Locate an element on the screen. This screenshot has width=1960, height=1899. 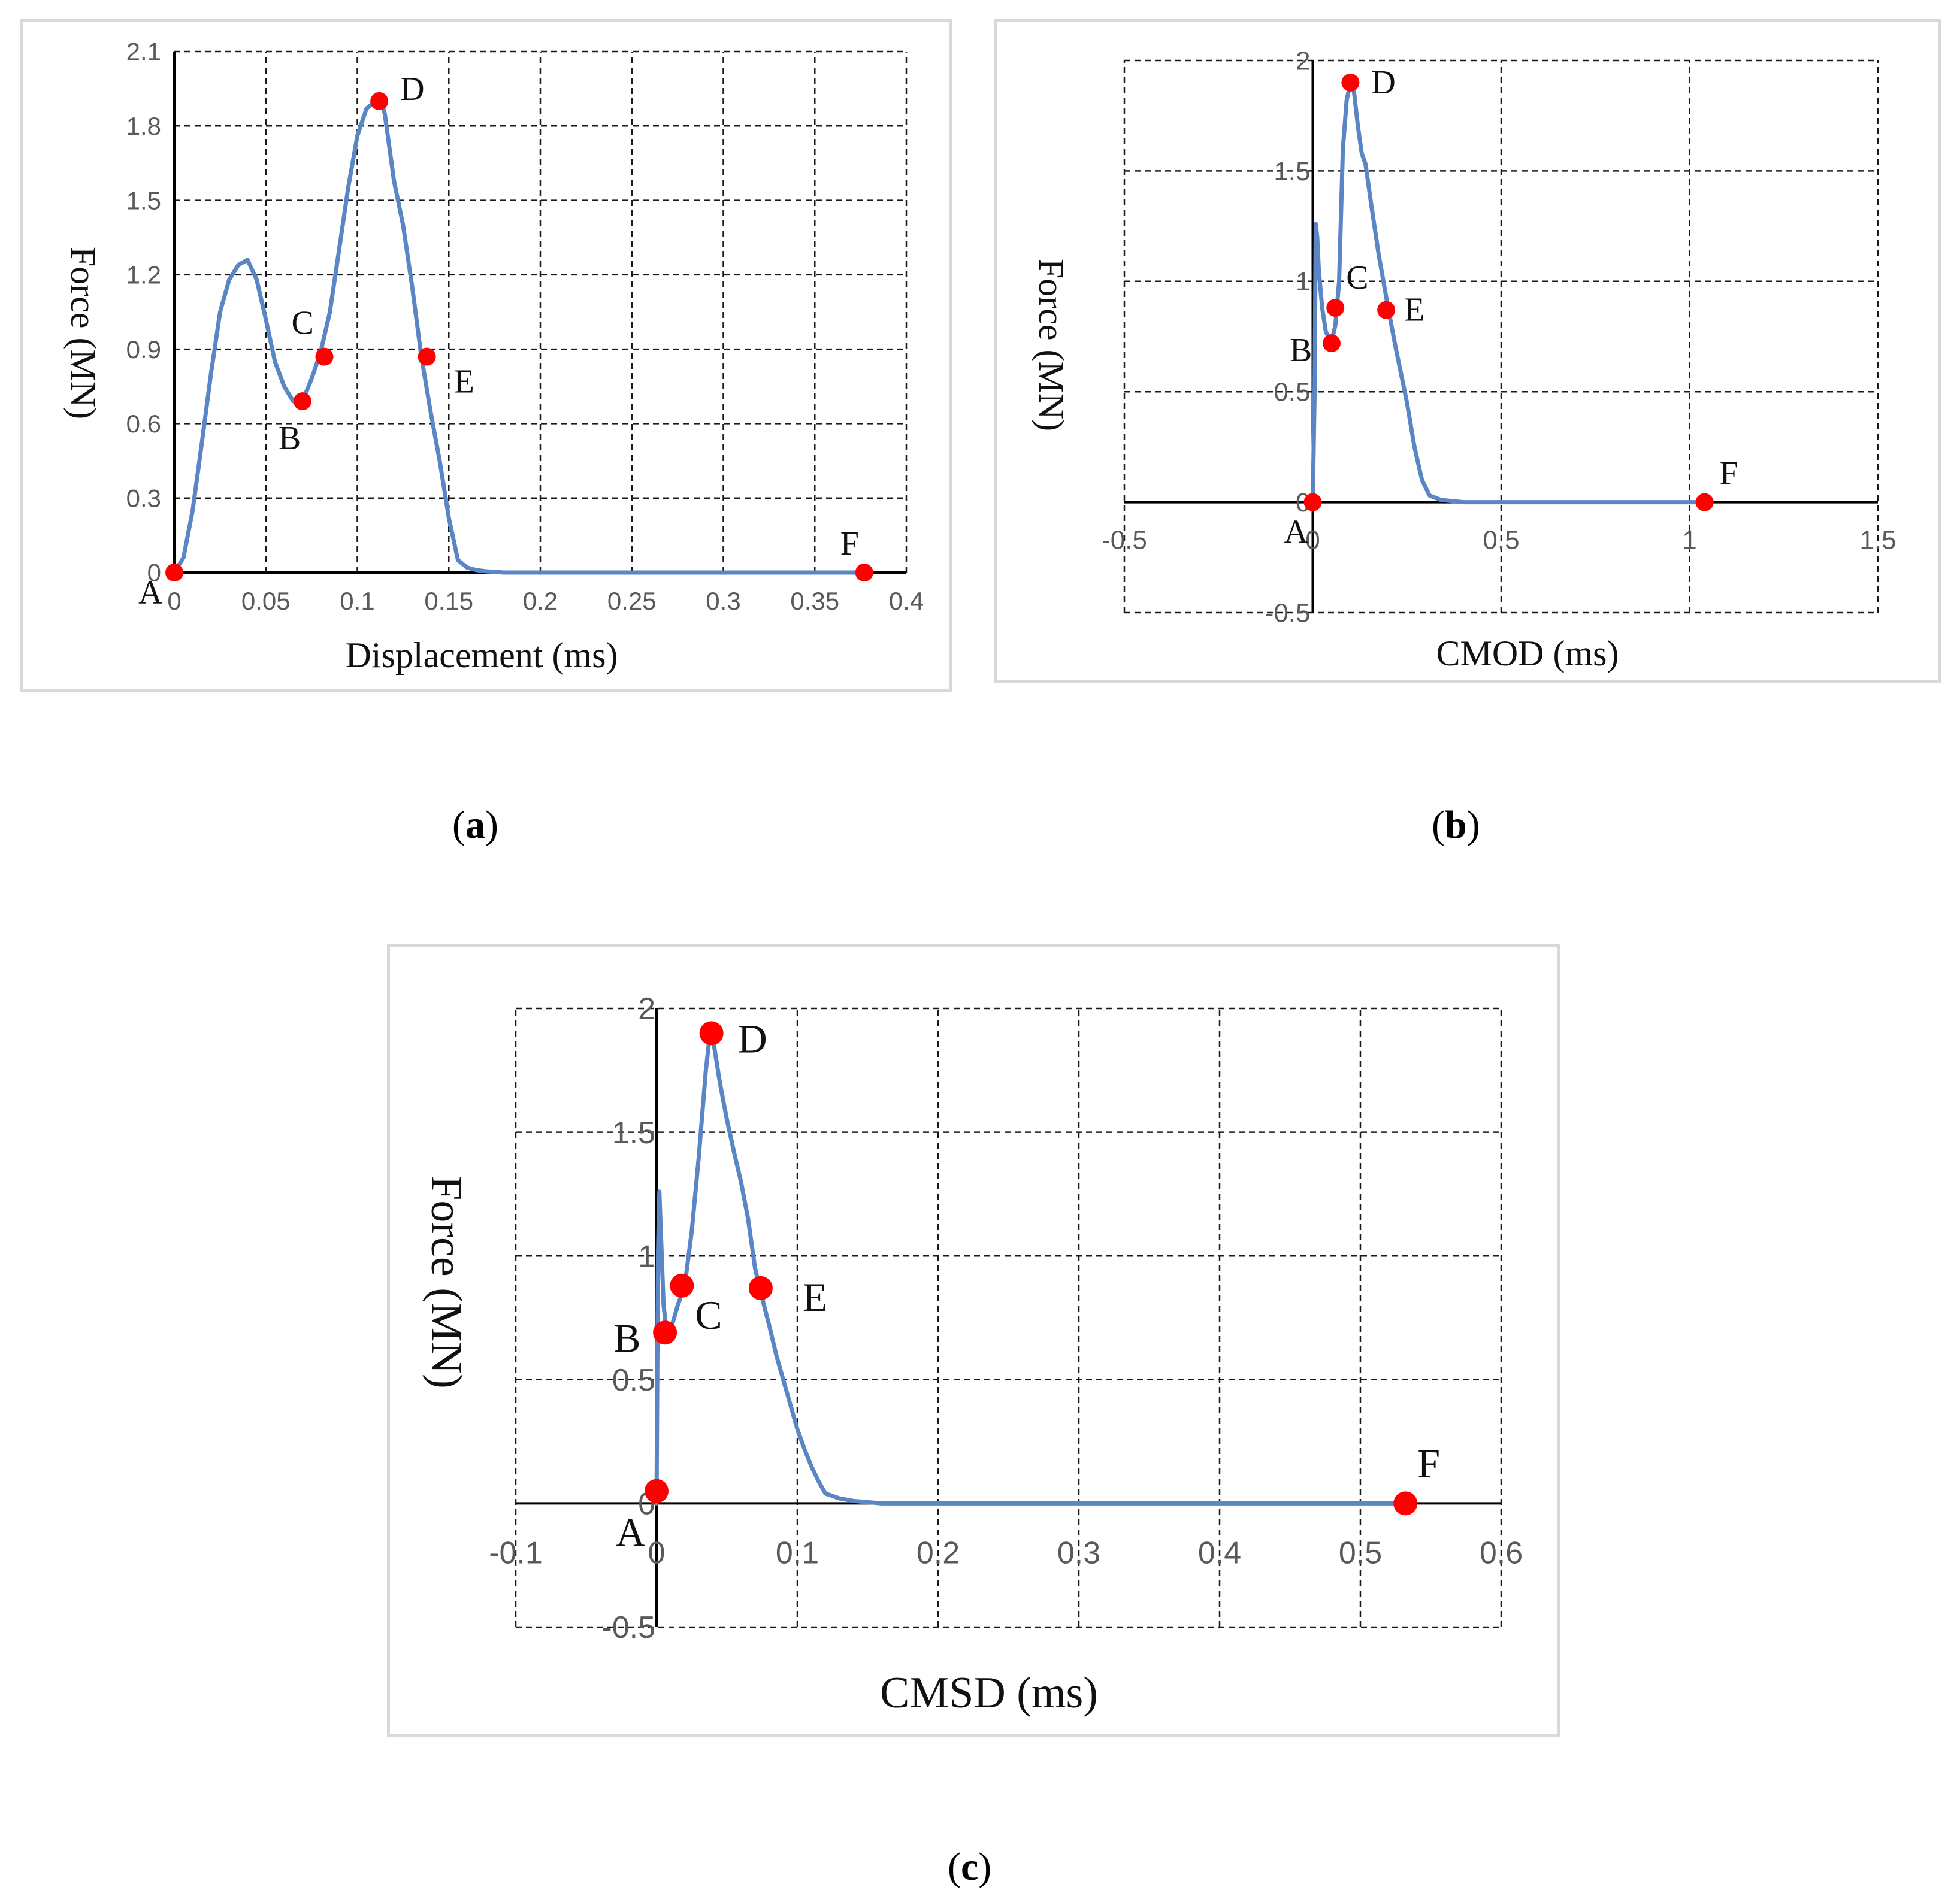
chart-a-y-title: Force (MN) is located at coordinates (83, 333).